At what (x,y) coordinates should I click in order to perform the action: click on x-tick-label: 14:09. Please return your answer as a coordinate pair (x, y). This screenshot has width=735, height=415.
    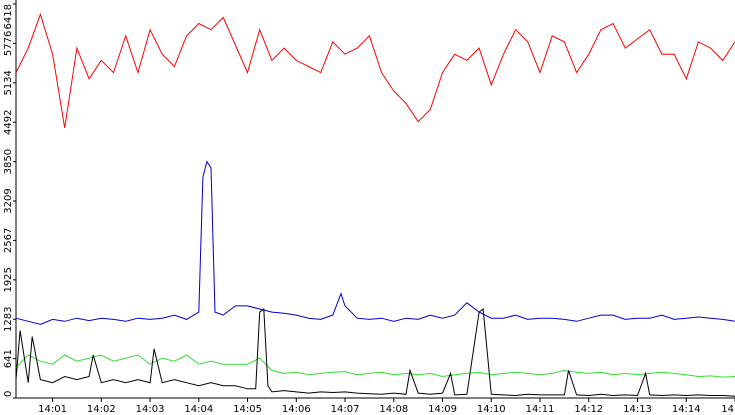
    Looking at the image, I should click on (442, 409).